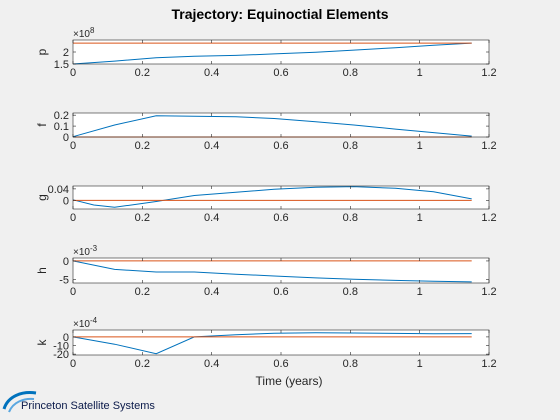 This screenshot has height=420, width=560. I want to click on y-tick-label: 1.5, so click(61, 65).